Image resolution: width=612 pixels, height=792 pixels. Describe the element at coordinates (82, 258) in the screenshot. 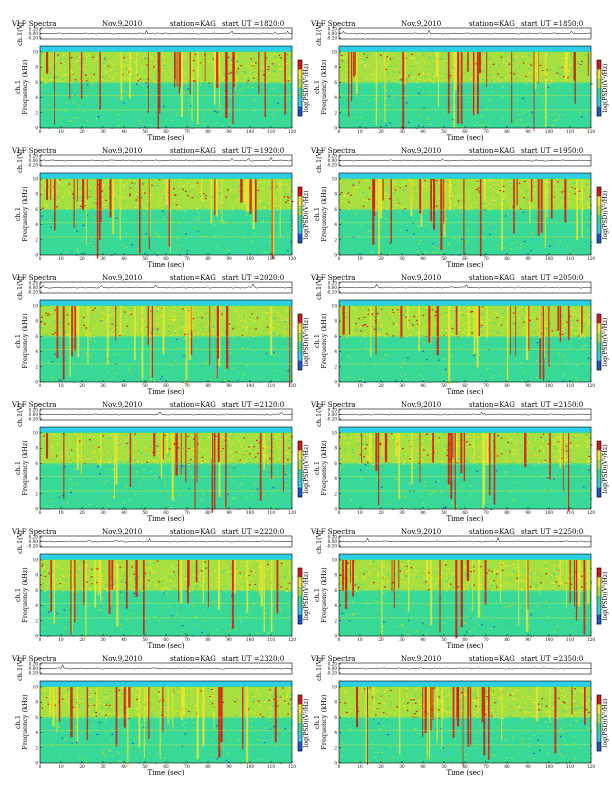

I see `time-tick-label: 20` at that location.